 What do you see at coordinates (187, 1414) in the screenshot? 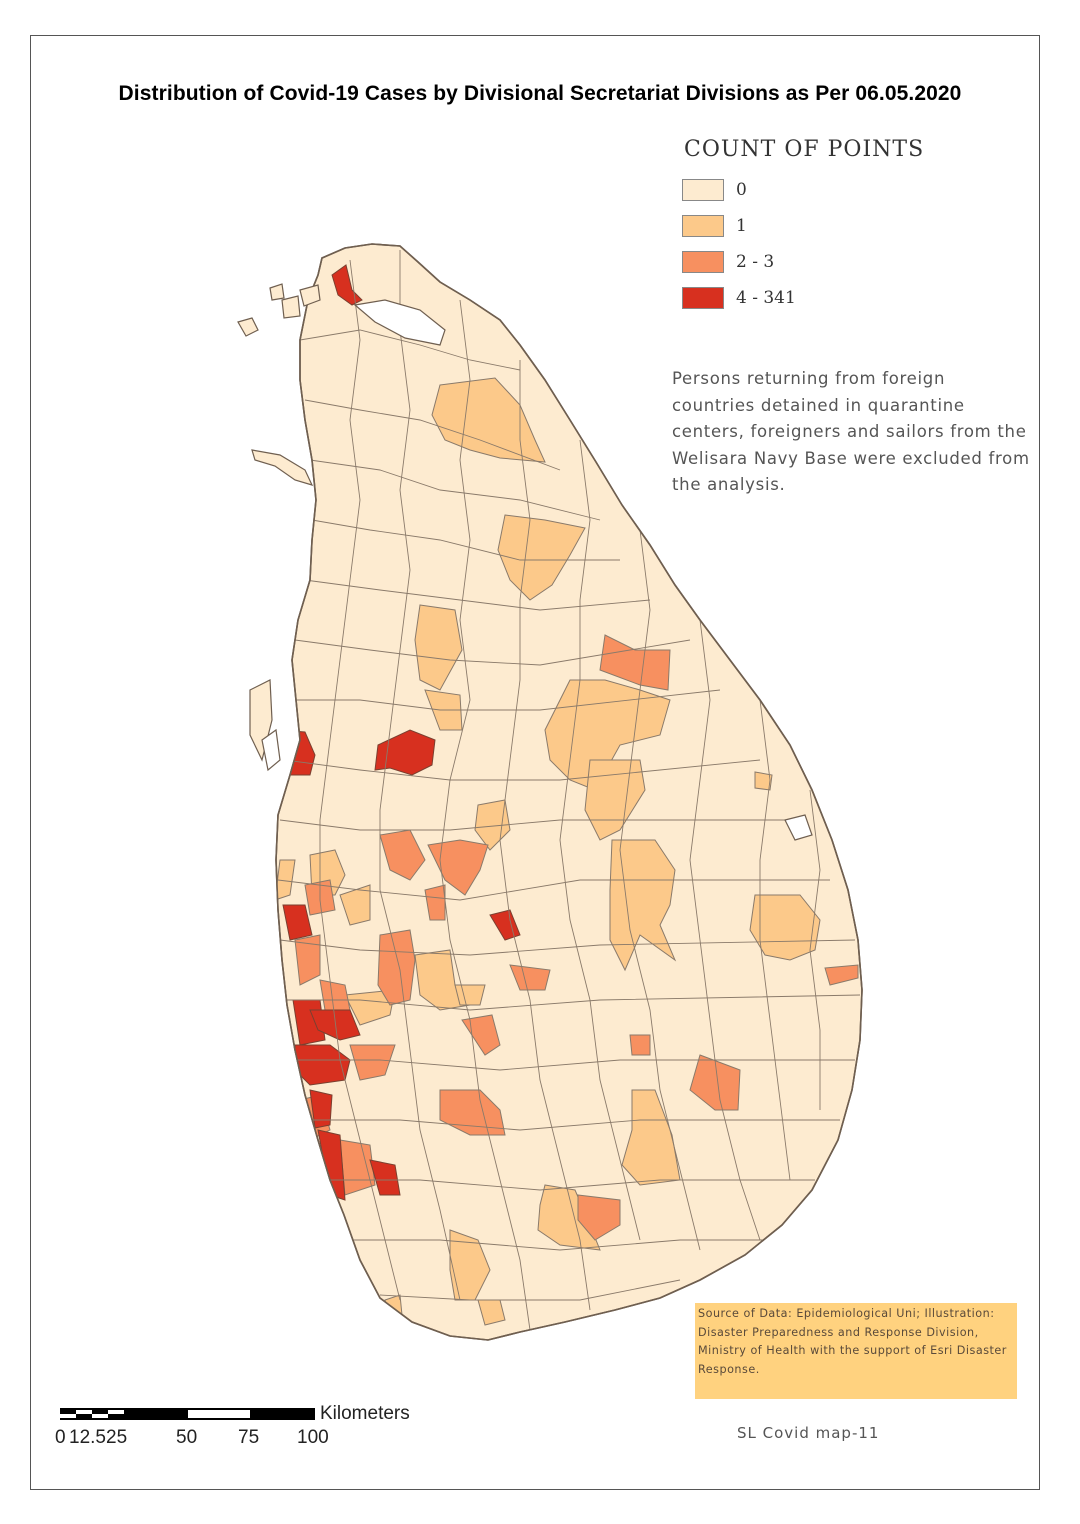
I see `scale-bar` at bounding box center [187, 1414].